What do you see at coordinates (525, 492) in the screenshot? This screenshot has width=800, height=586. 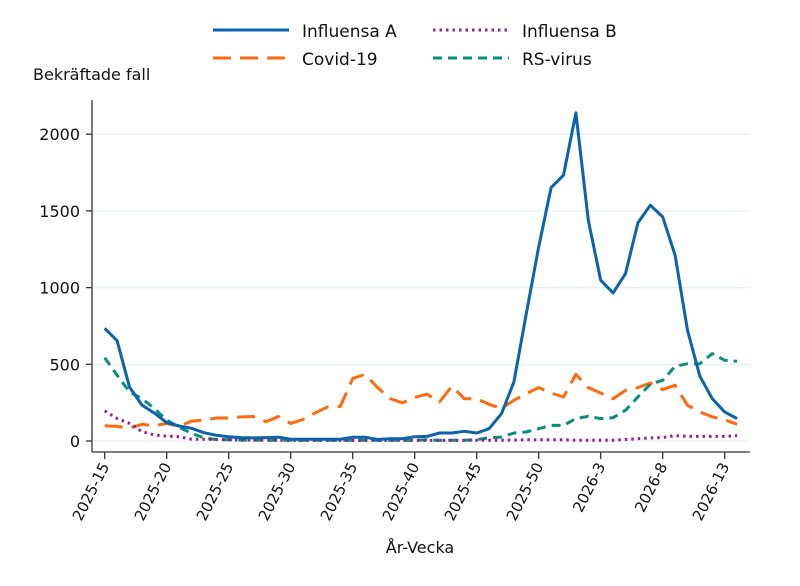 I see `x-tick-label: 2025-50` at bounding box center [525, 492].